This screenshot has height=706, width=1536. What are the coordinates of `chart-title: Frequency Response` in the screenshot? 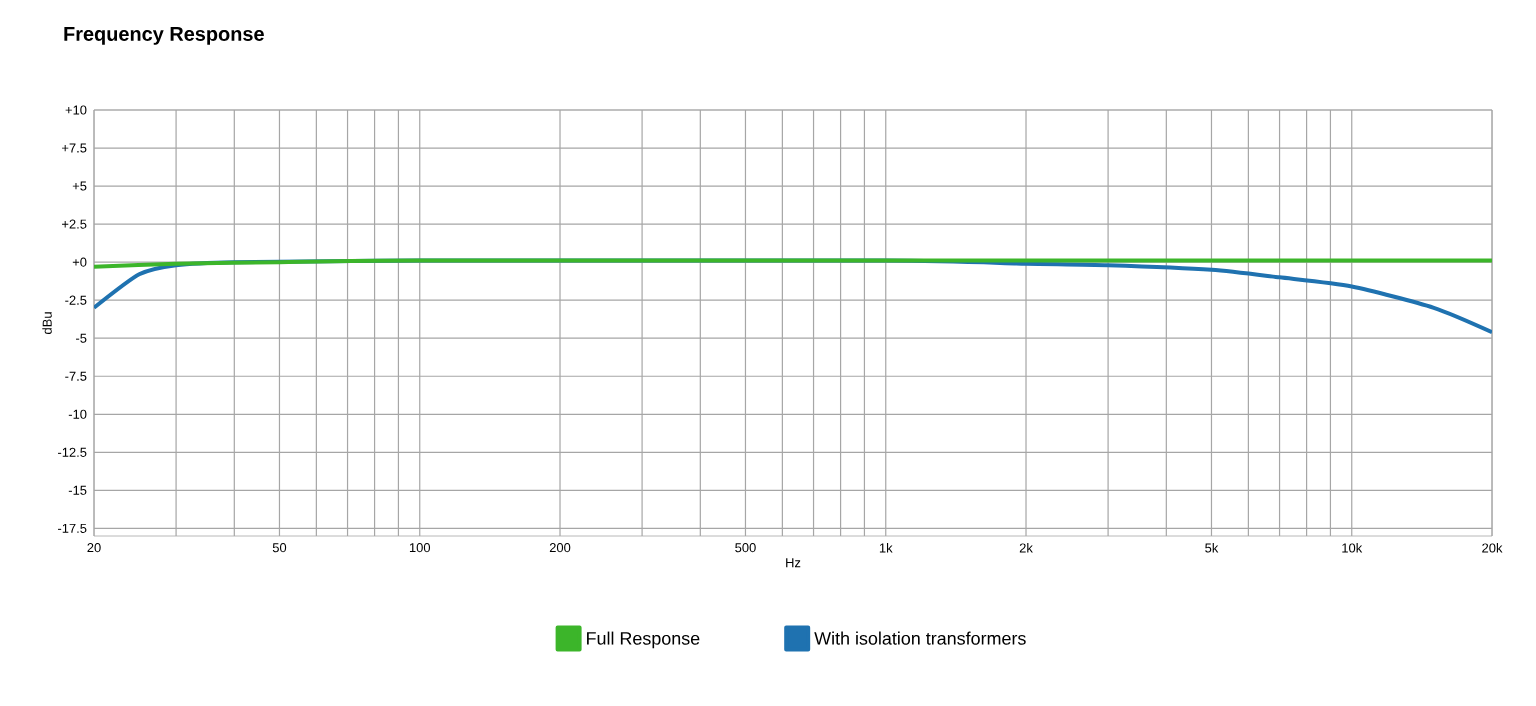 It's located at (164, 36).